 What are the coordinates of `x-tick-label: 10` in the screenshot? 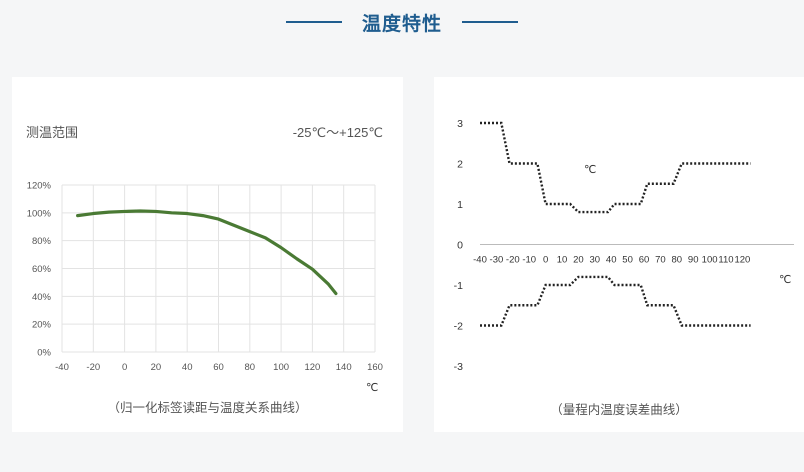 It's located at (562, 260).